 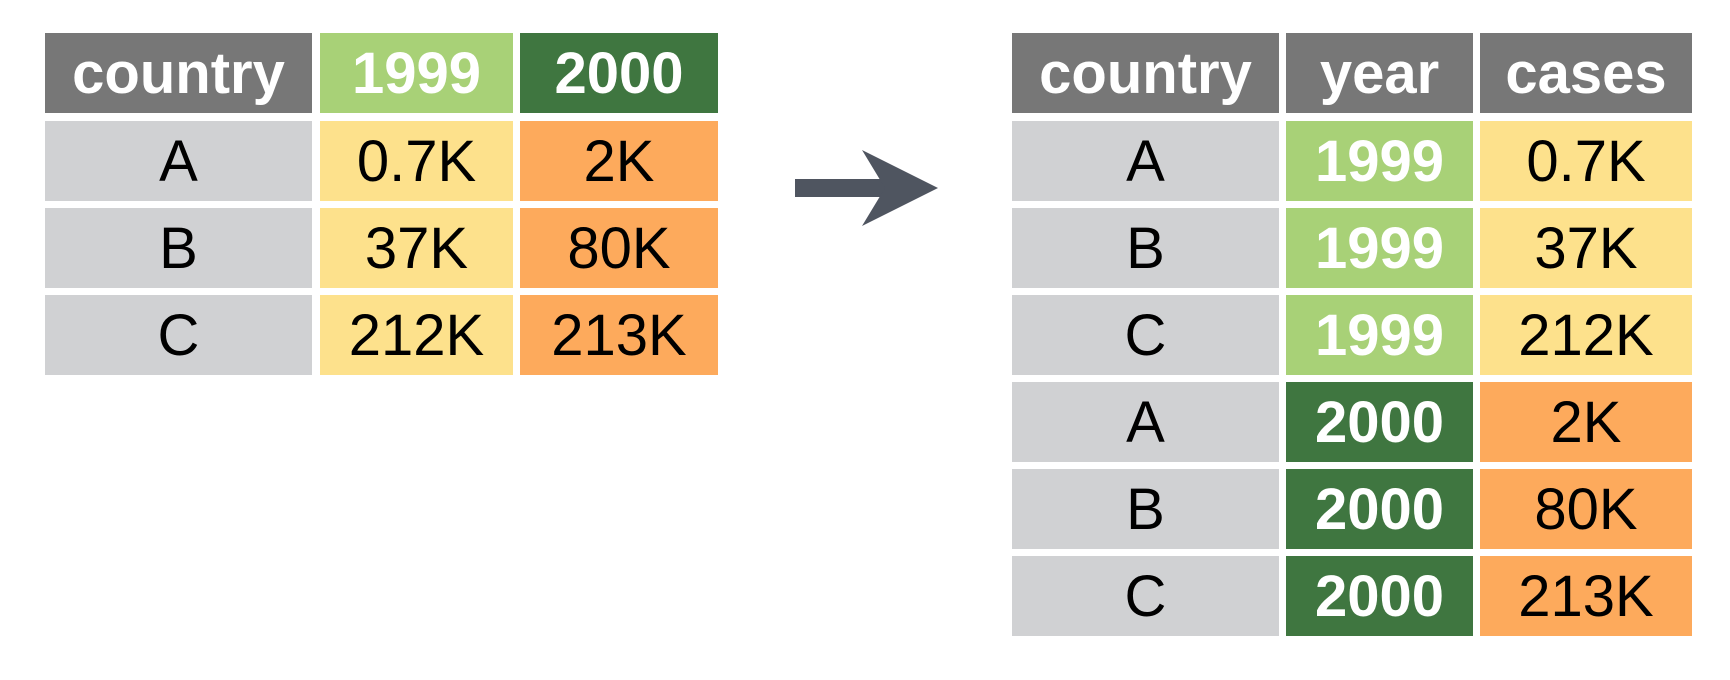 I want to click on wide-header-cell: 1999, so click(x=416, y=73).